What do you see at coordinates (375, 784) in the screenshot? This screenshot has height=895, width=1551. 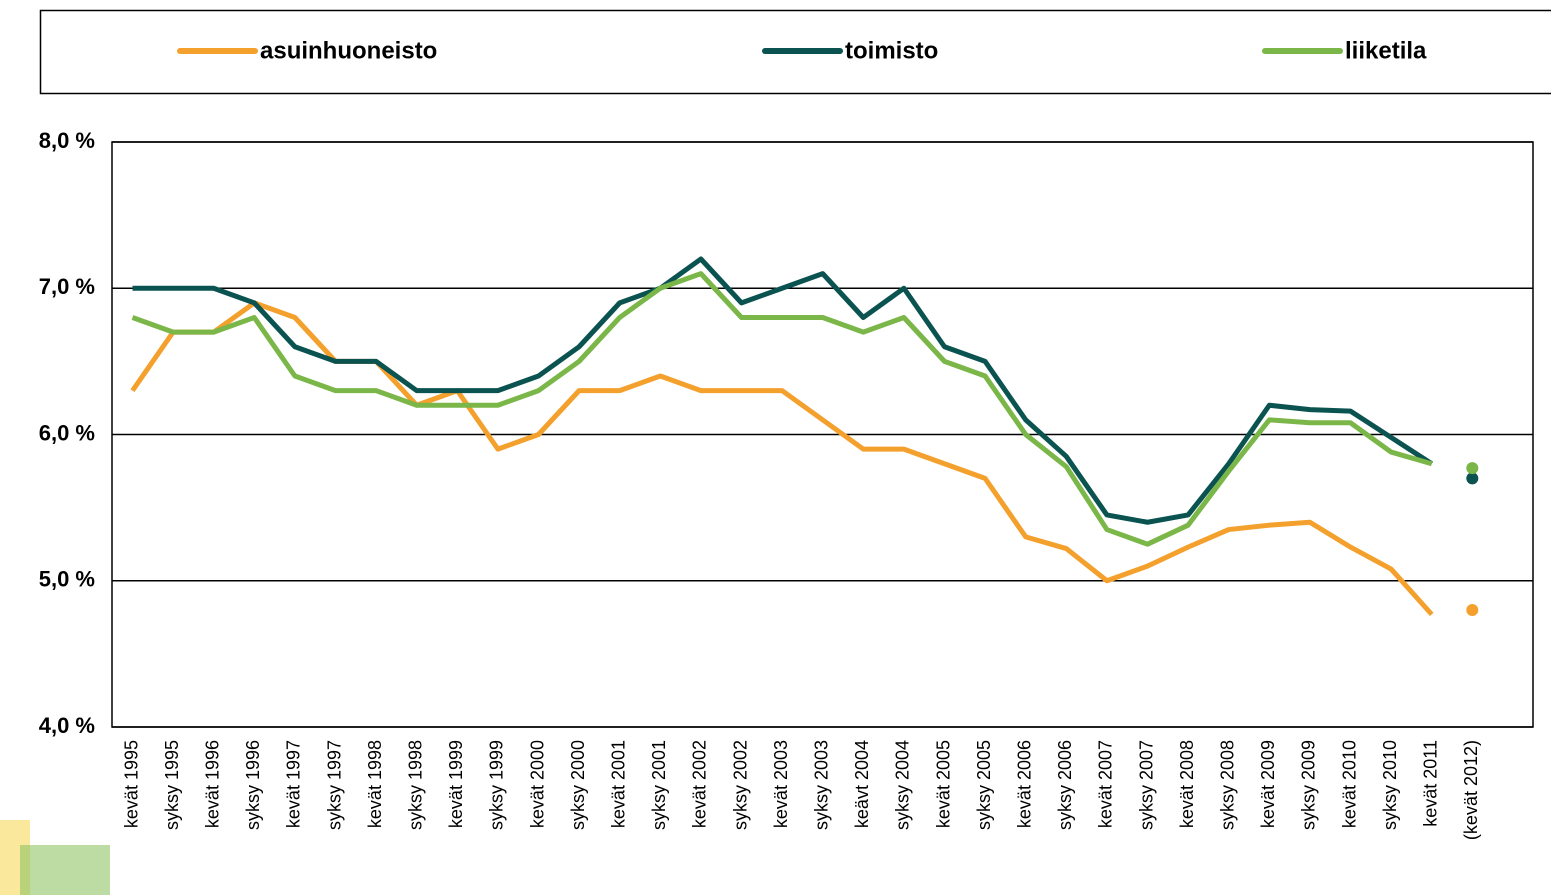 I see `x-tick-label: kevät 1998` at bounding box center [375, 784].